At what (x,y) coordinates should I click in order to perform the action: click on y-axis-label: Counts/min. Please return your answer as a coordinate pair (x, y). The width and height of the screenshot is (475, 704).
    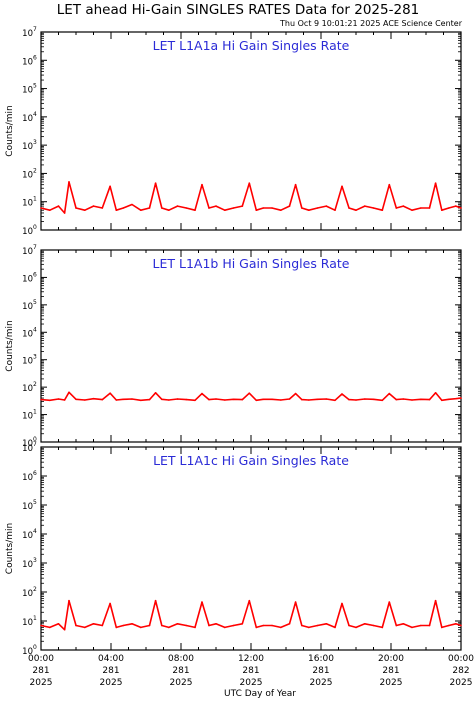
    Looking at the image, I should click on (10, 130).